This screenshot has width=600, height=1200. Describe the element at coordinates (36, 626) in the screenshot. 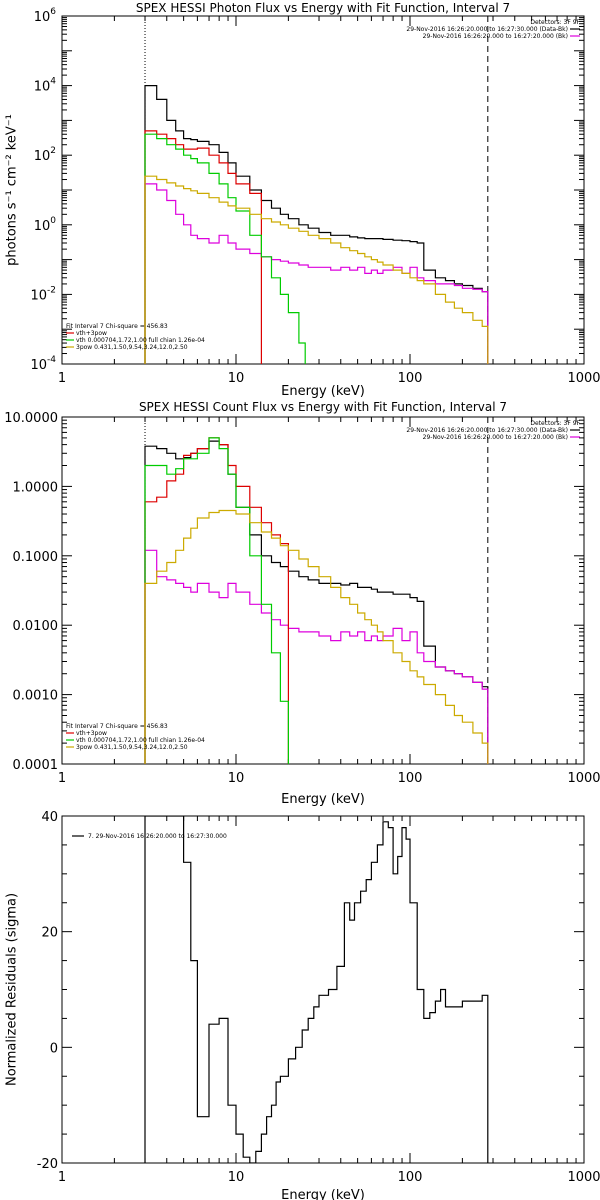

I see `y-tick-label: 0.0100` at that location.